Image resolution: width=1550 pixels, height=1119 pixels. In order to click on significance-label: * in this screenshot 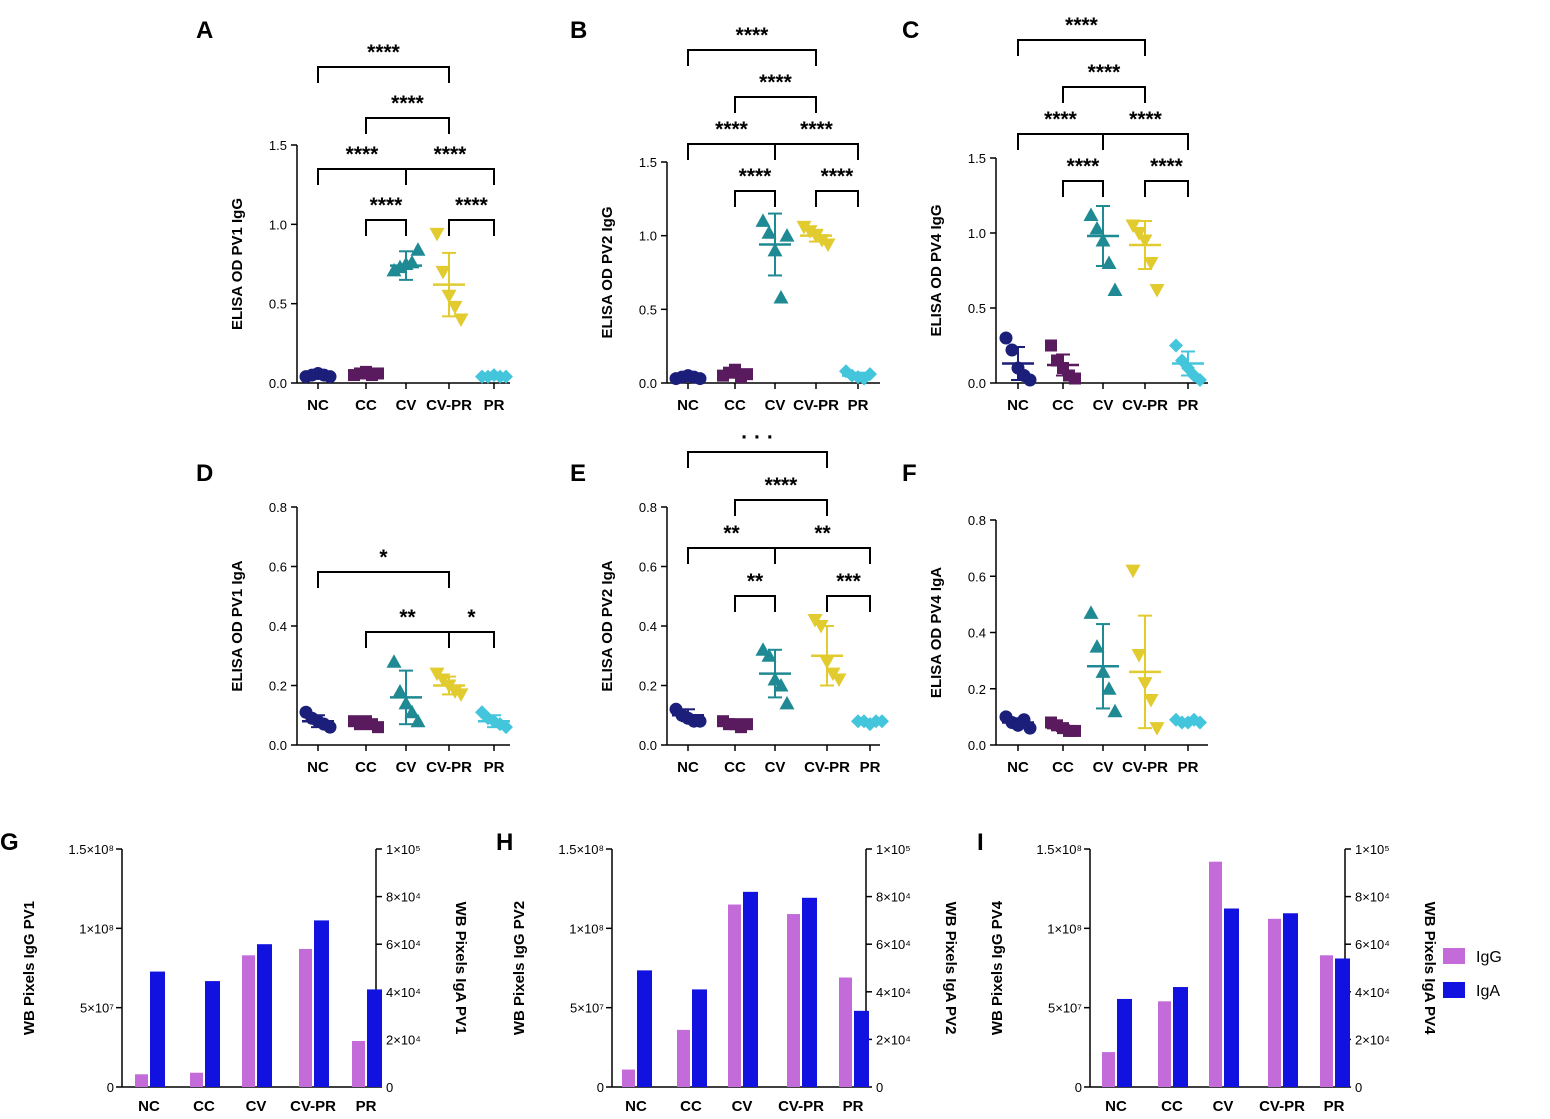, I will do `click(383, 557)`.